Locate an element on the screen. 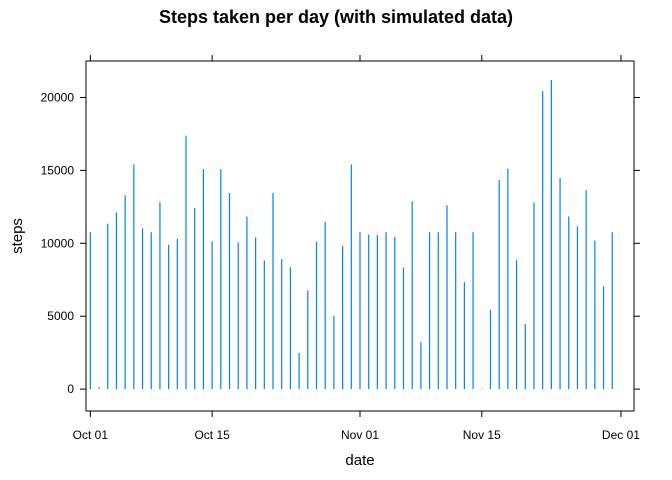 The image size is (672, 480). y-tick-label: 10000 is located at coordinates (58, 243).